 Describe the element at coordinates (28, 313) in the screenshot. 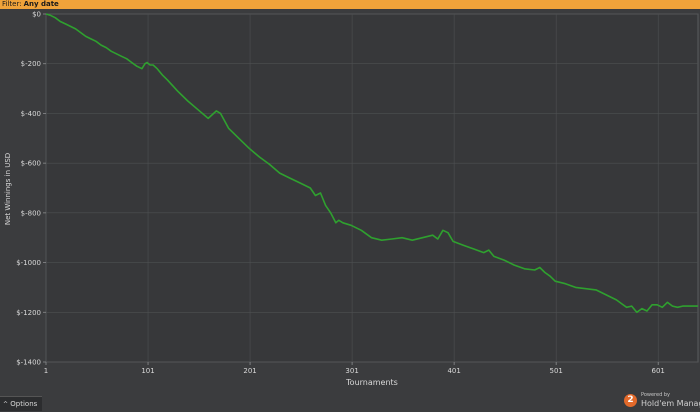

I see `y-tick-label: $-1200` at that location.